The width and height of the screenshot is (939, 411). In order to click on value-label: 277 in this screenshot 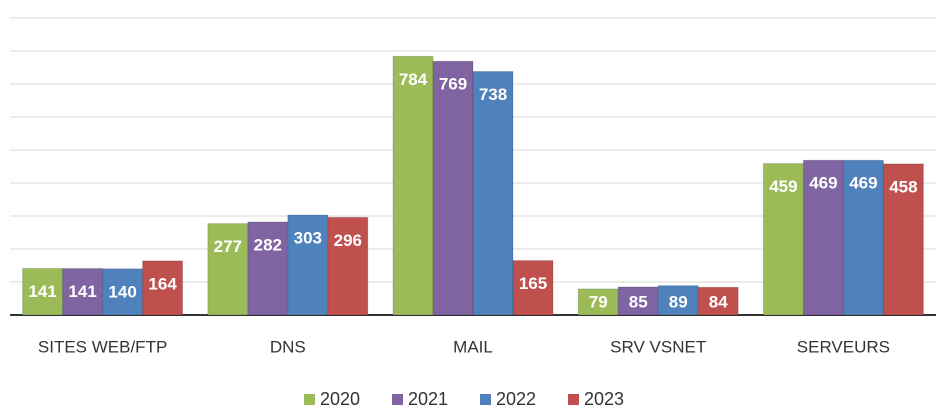, I will do `click(228, 246)`.